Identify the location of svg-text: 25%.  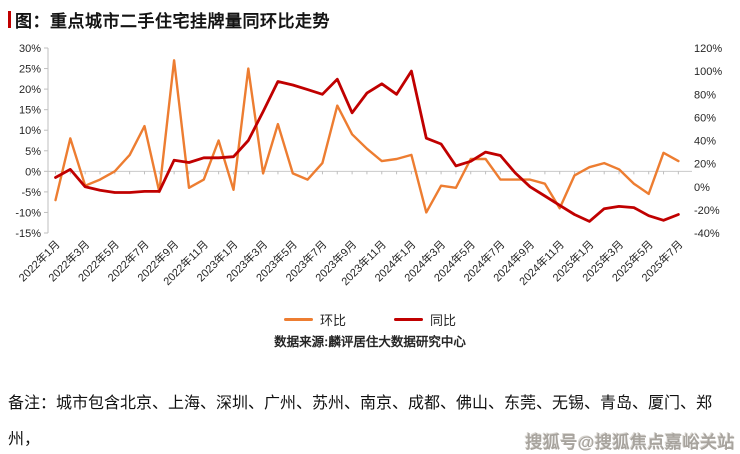
(30, 70).